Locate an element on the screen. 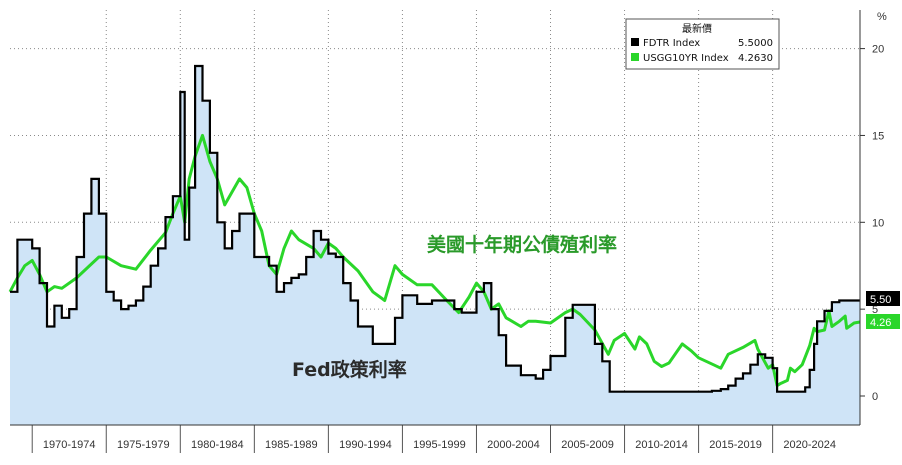  last-value-tag-ust10y-box is located at coordinates (883, 321).